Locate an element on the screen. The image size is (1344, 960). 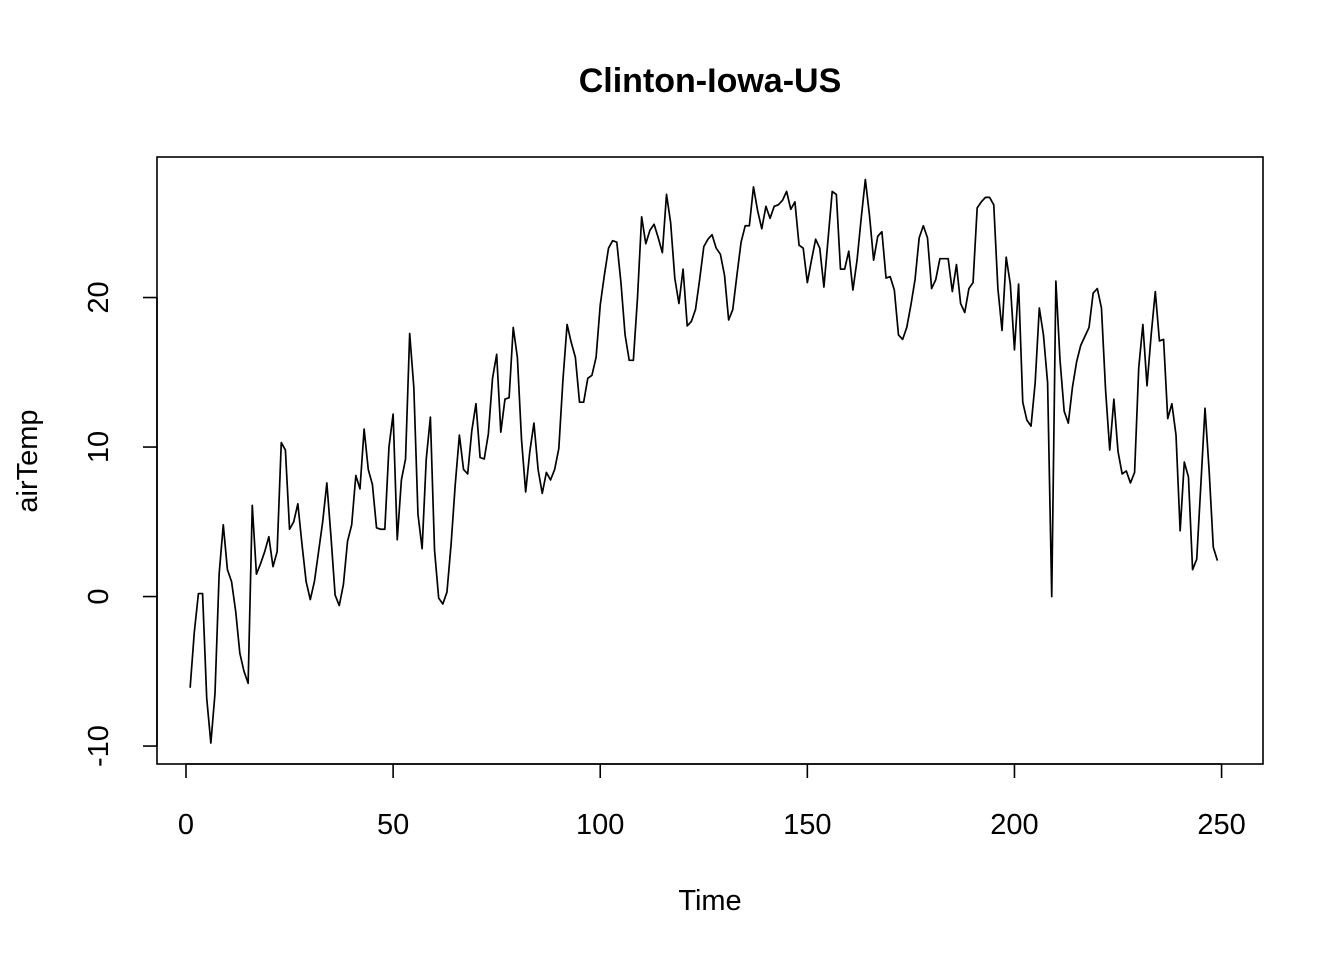
y-axis: -10 0 10 20 is located at coordinates (120, 524).